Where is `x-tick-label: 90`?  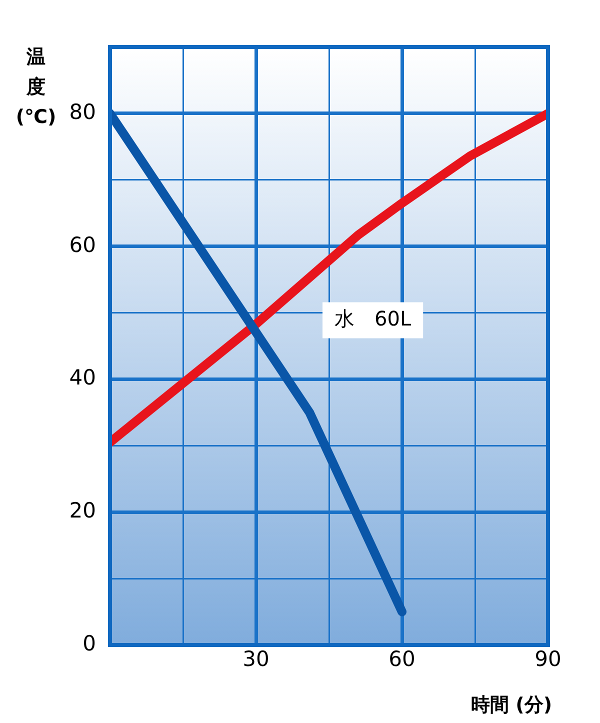
x-tick-label: 90 is located at coordinates (548, 659).